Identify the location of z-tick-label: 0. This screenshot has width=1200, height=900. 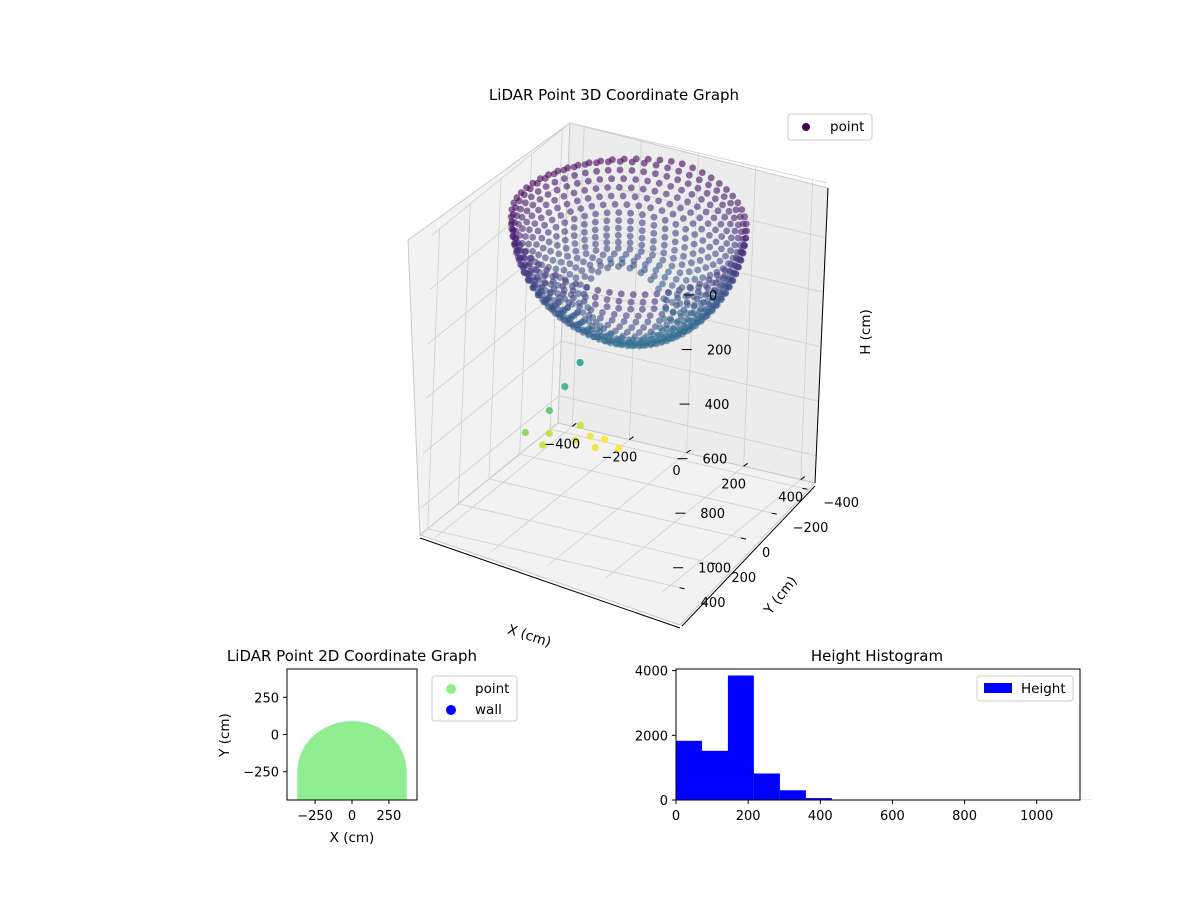
(713, 296).